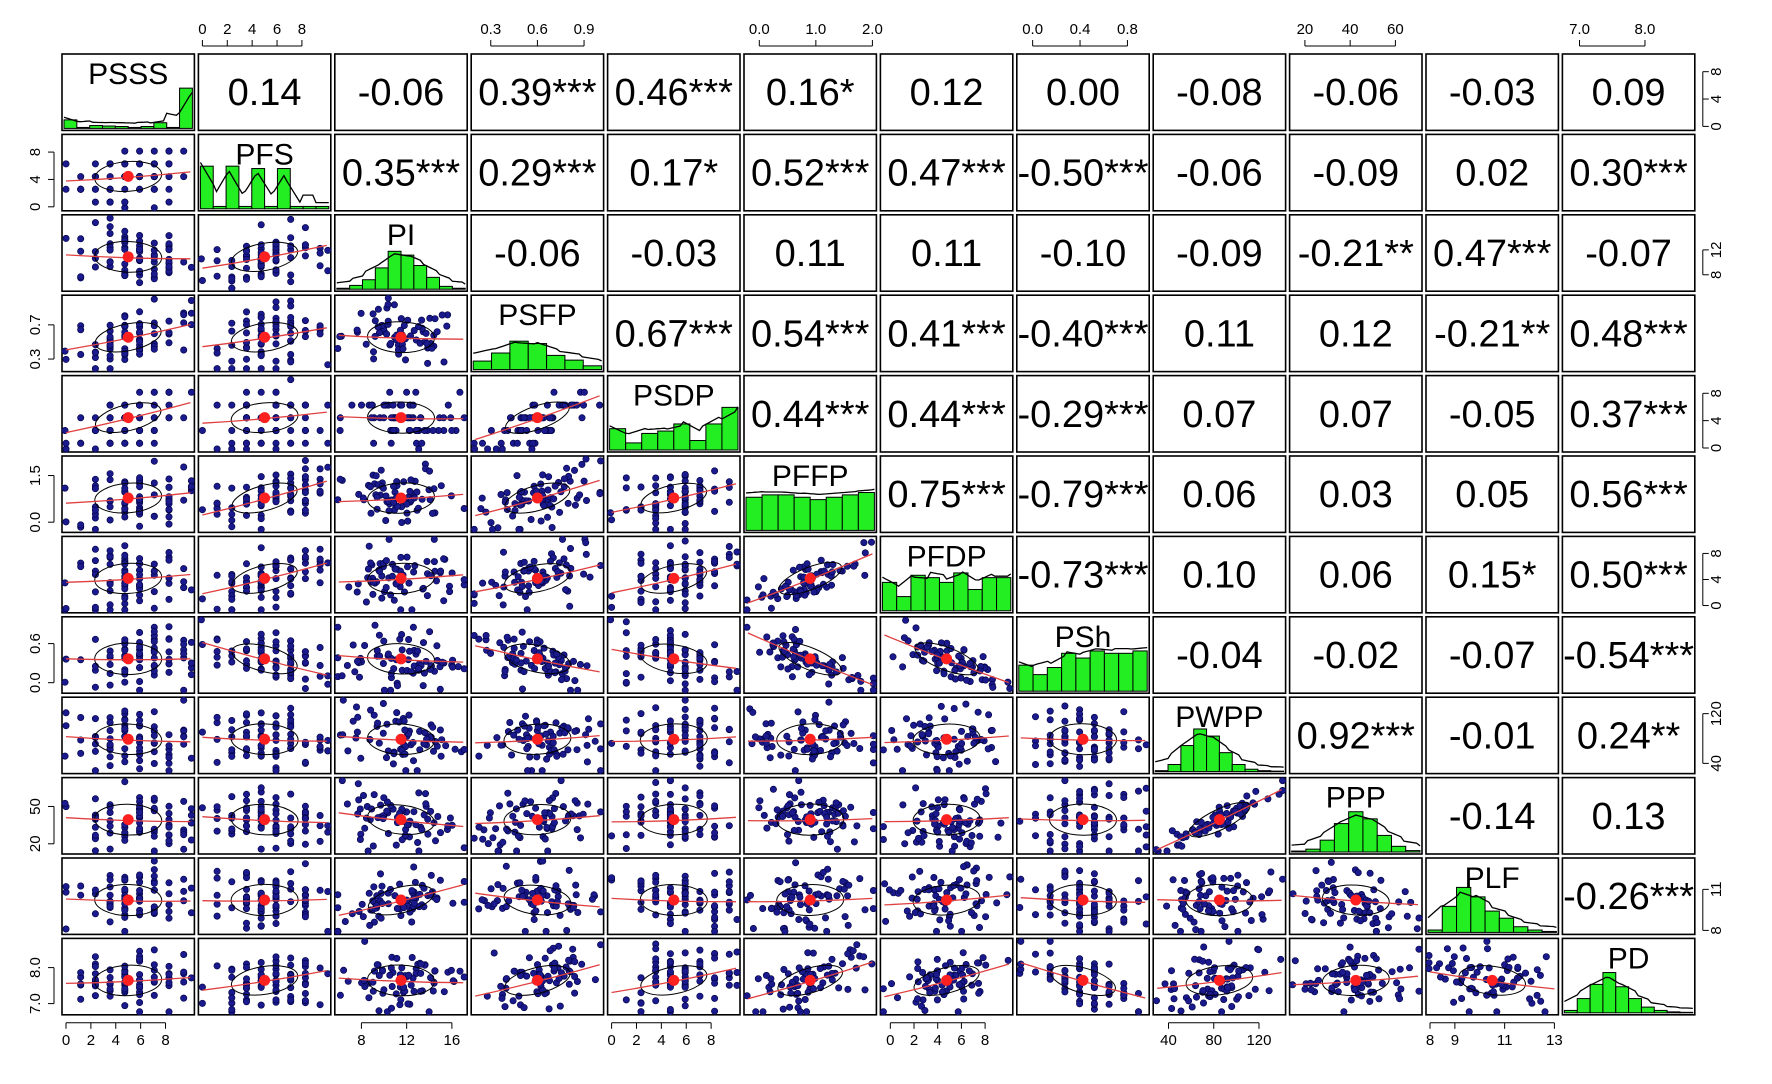 The height and width of the screenshot is (1084, 1772). What do you see at coordinates (1492, 576) in the screenshot?
I see `correlation-value: 0.15*` at bounding box center [1492, 576].